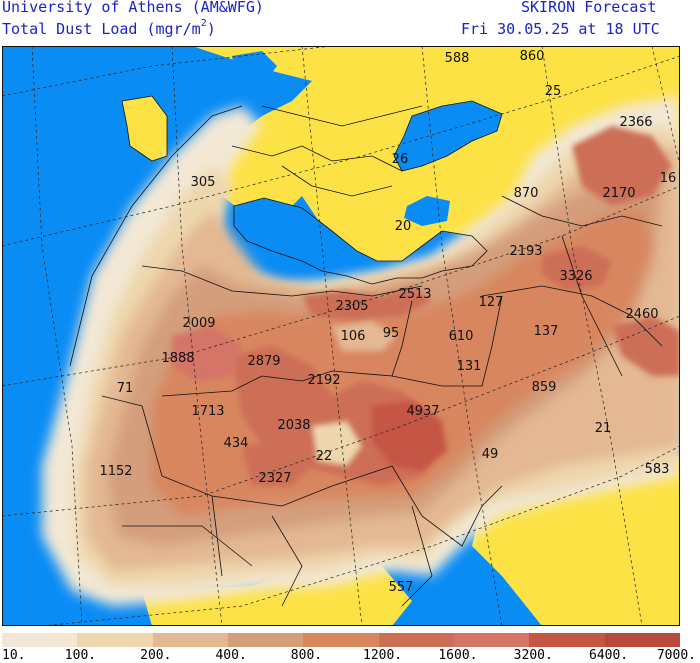 This screenshot has width=700, height=663. Describe the element at coordinates (525, 251) in the screenshot. I see `value-label: 2193` at that location.